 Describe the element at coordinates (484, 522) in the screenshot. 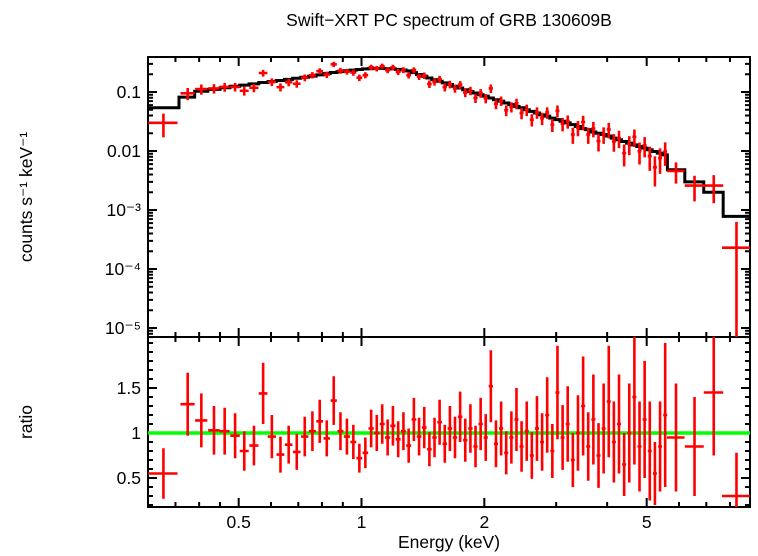

I see `x-tick-label: 2` at that location.